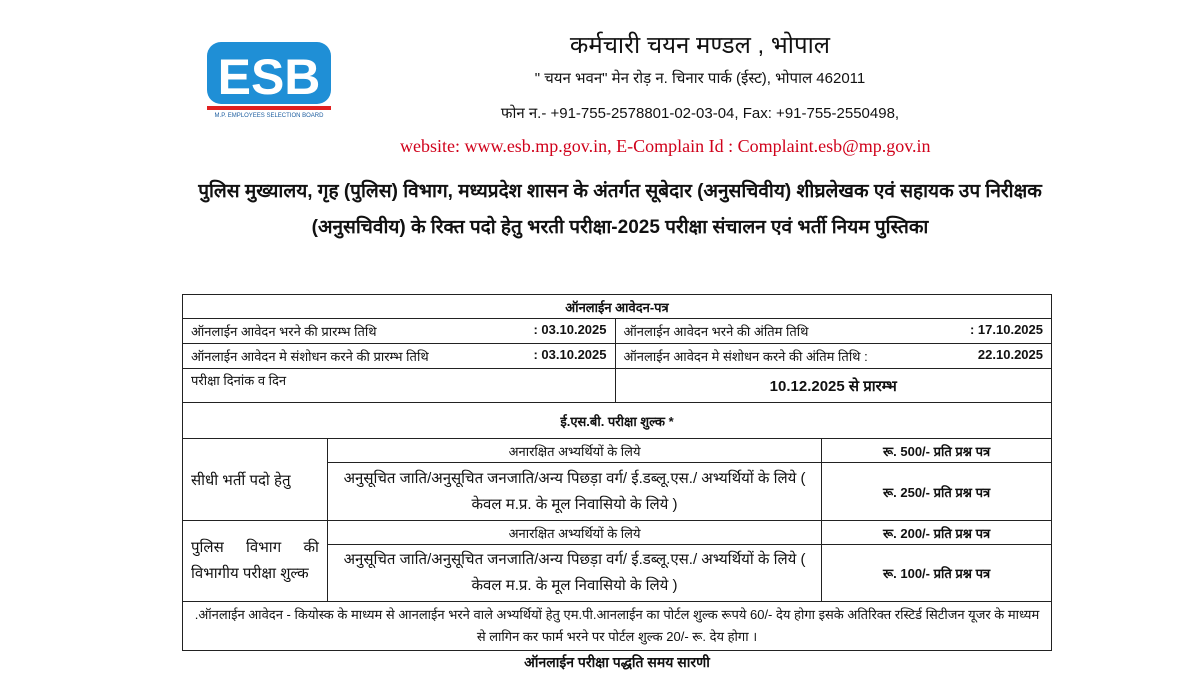  I want to click on group-label: सीधी भर्ती पदो हेतु, so click(255, 479).